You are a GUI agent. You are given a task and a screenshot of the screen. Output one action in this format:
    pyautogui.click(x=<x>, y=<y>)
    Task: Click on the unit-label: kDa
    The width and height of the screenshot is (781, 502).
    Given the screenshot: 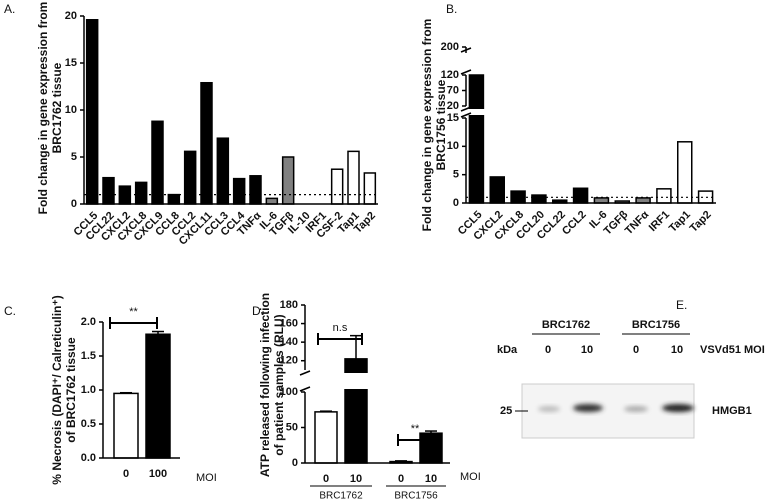 What is the action you would take?
    pyautogui.click(x=507, y=350)
    